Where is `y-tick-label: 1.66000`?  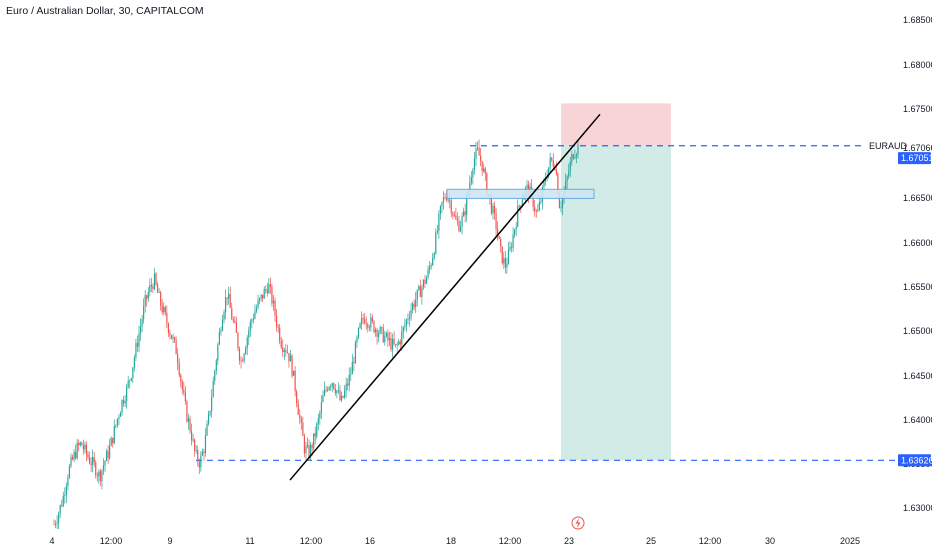 y-tick-label: 1.66000 is located at coordinates (917, 243).